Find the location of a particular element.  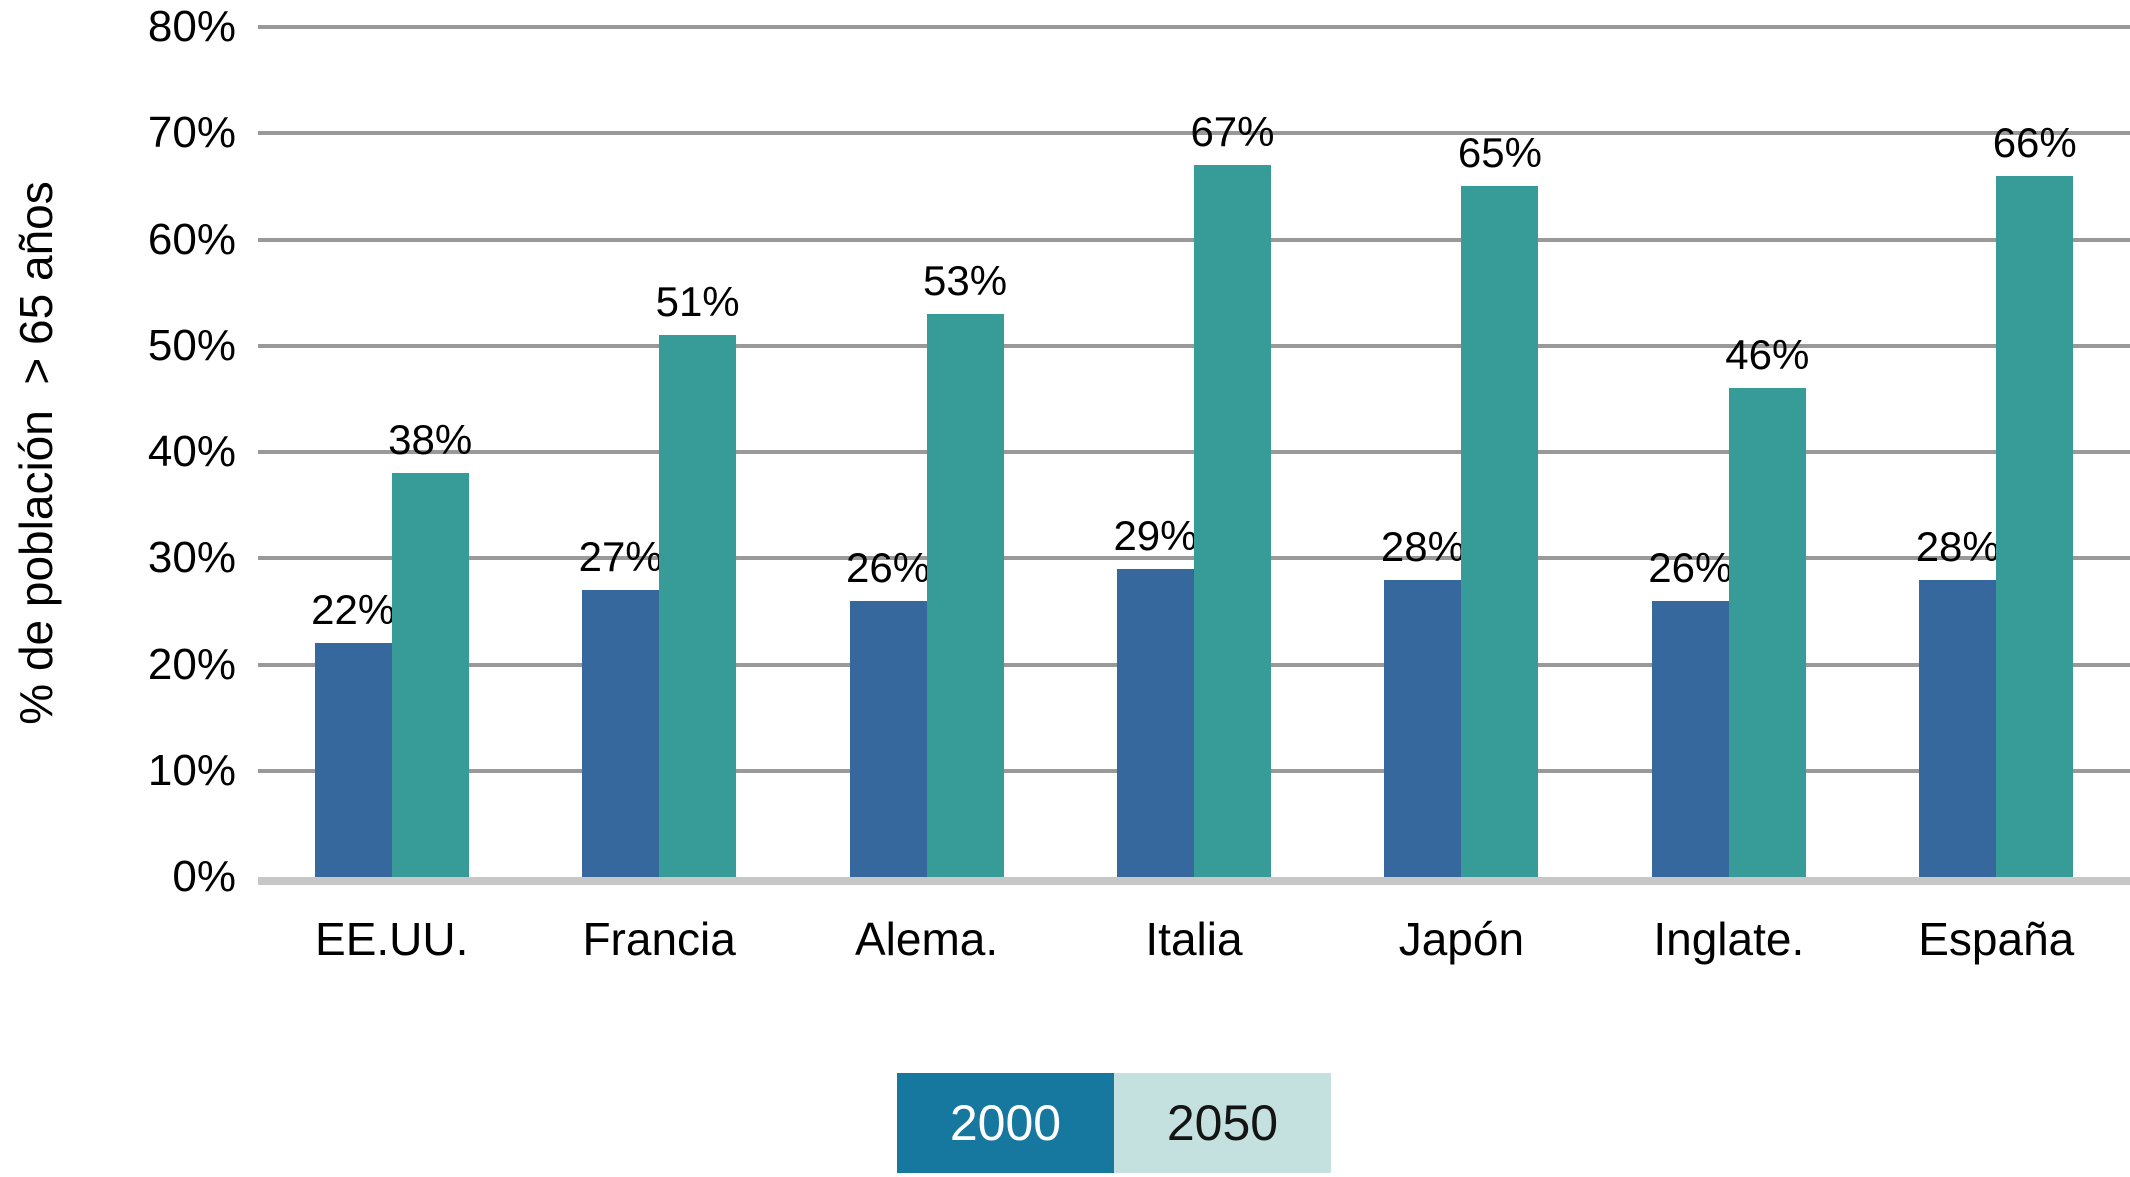

bar-group: 26% 53% is located at coordinates (926, 452).